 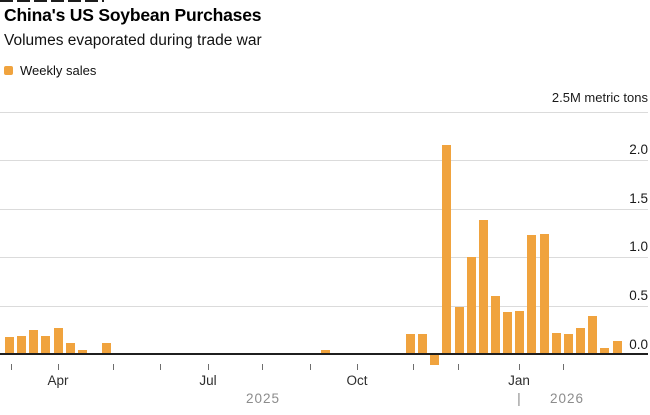 What do you see at coordinates (638, 246) in the screenshot?
I see `y-axis-tick-label: 1.0` at bounding box center [638, 246].